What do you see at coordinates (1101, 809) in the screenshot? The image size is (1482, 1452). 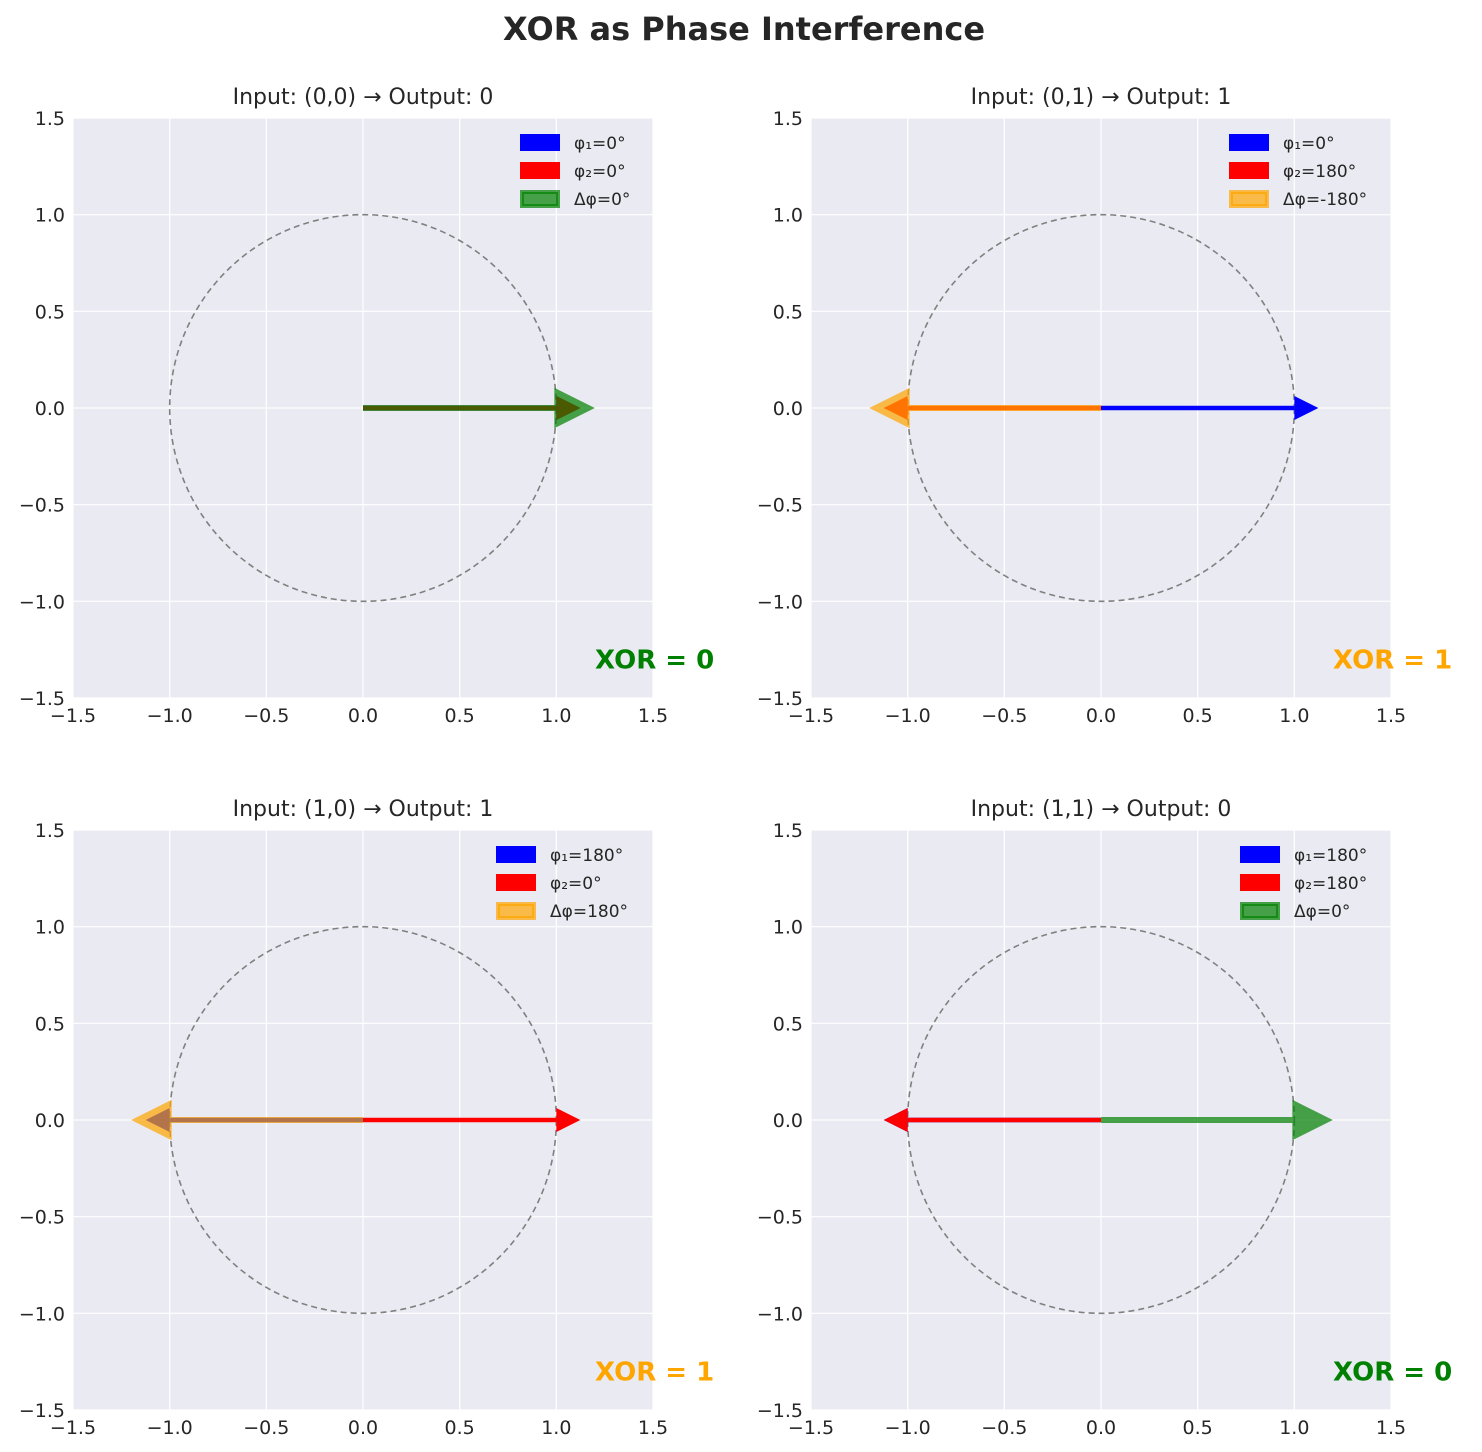 I see `subplot-title: Input: (1,1) → Output: 0` at bounding box center [1101, 809].